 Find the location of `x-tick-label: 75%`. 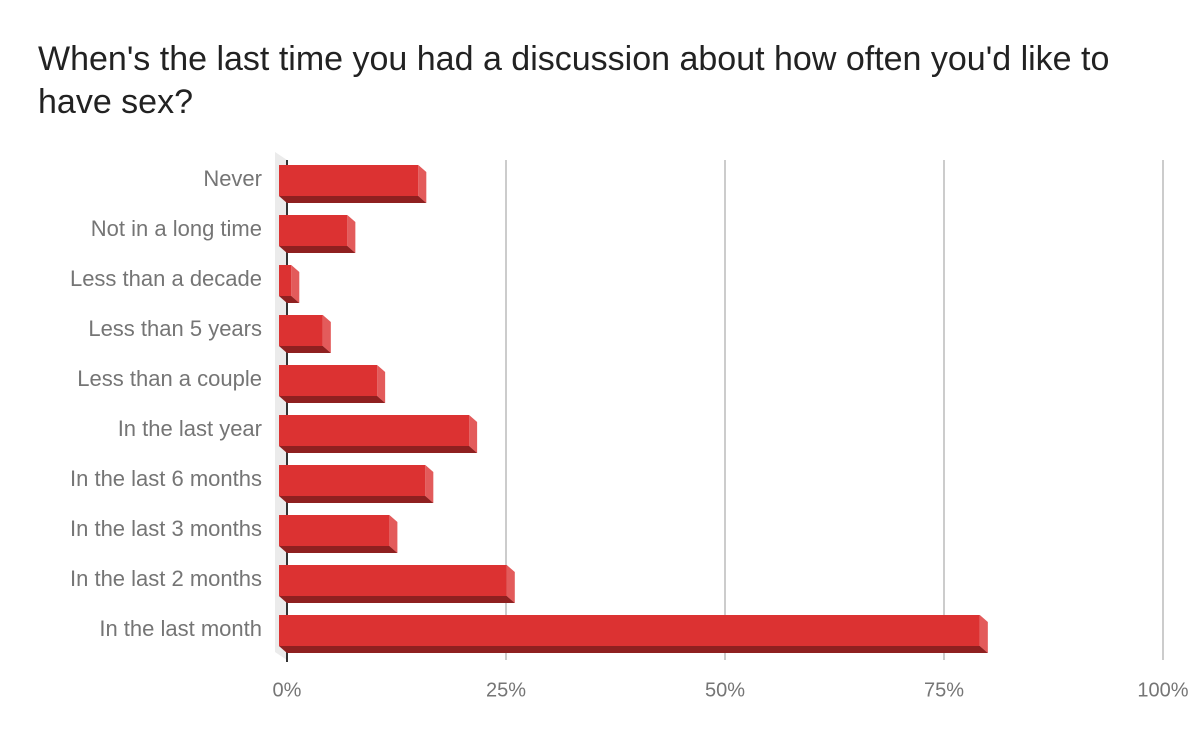

x-tick-label: 75% is located at coordinates (944, 690).